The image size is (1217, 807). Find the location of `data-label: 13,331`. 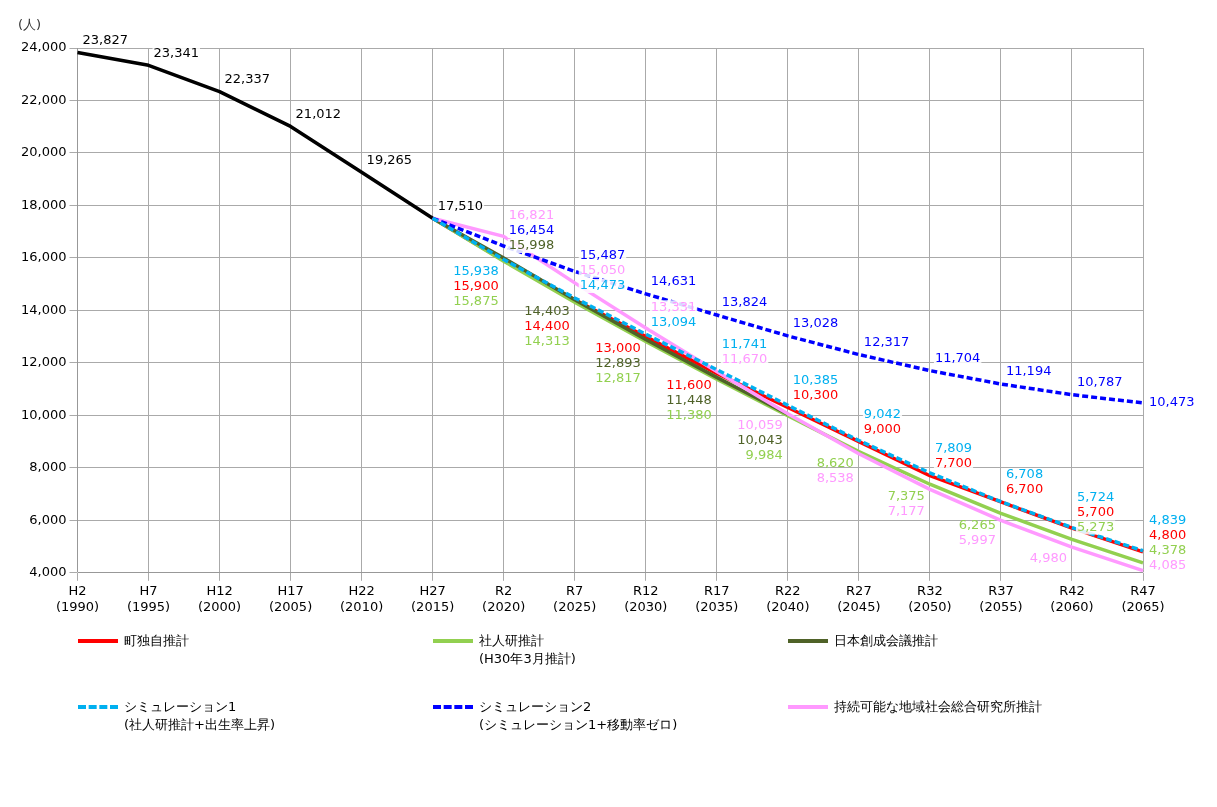

data-label: 13,331 is located at coordinates (673, 306).